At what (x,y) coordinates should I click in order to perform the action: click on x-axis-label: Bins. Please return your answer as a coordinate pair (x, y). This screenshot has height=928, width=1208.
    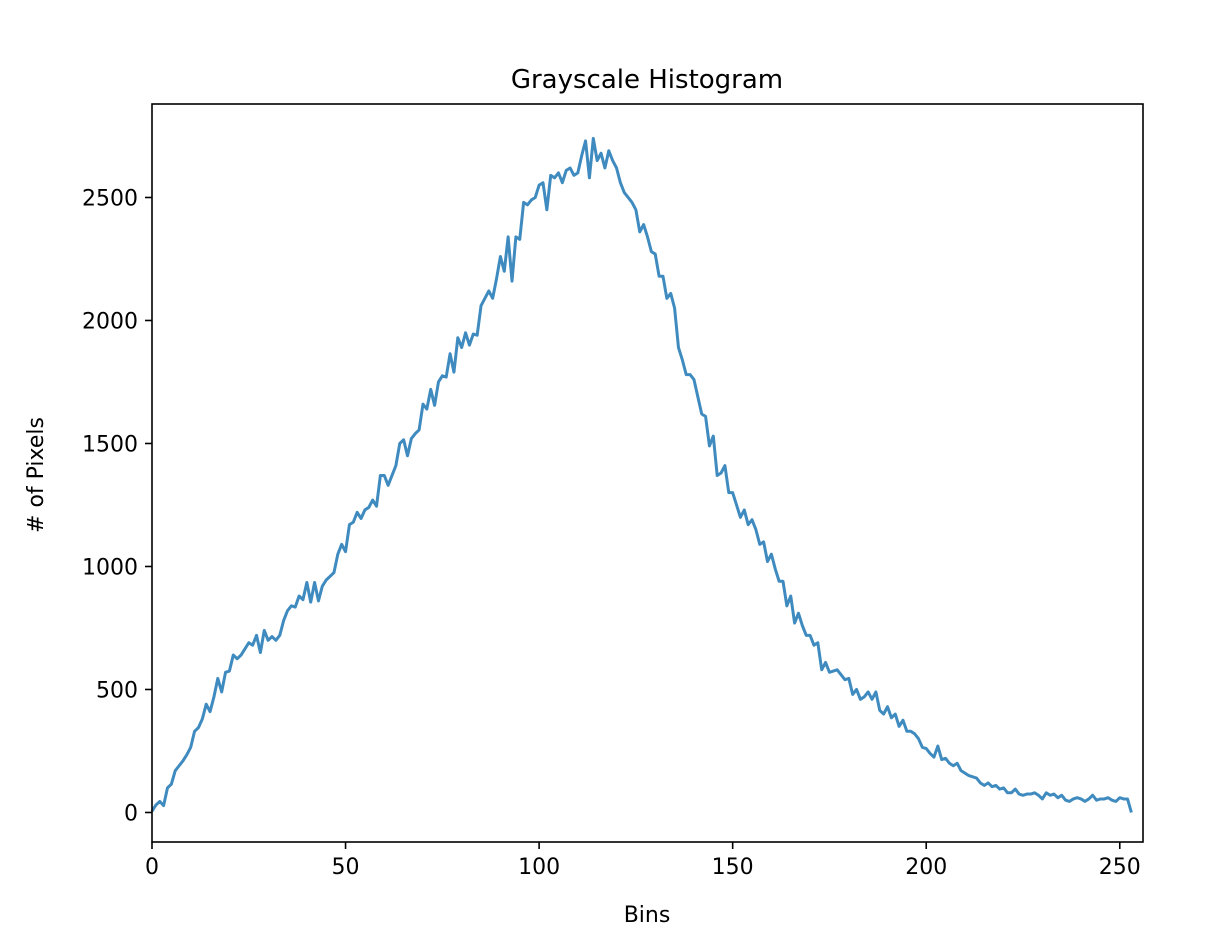
    Looking at the image, I should click on (647, 913).